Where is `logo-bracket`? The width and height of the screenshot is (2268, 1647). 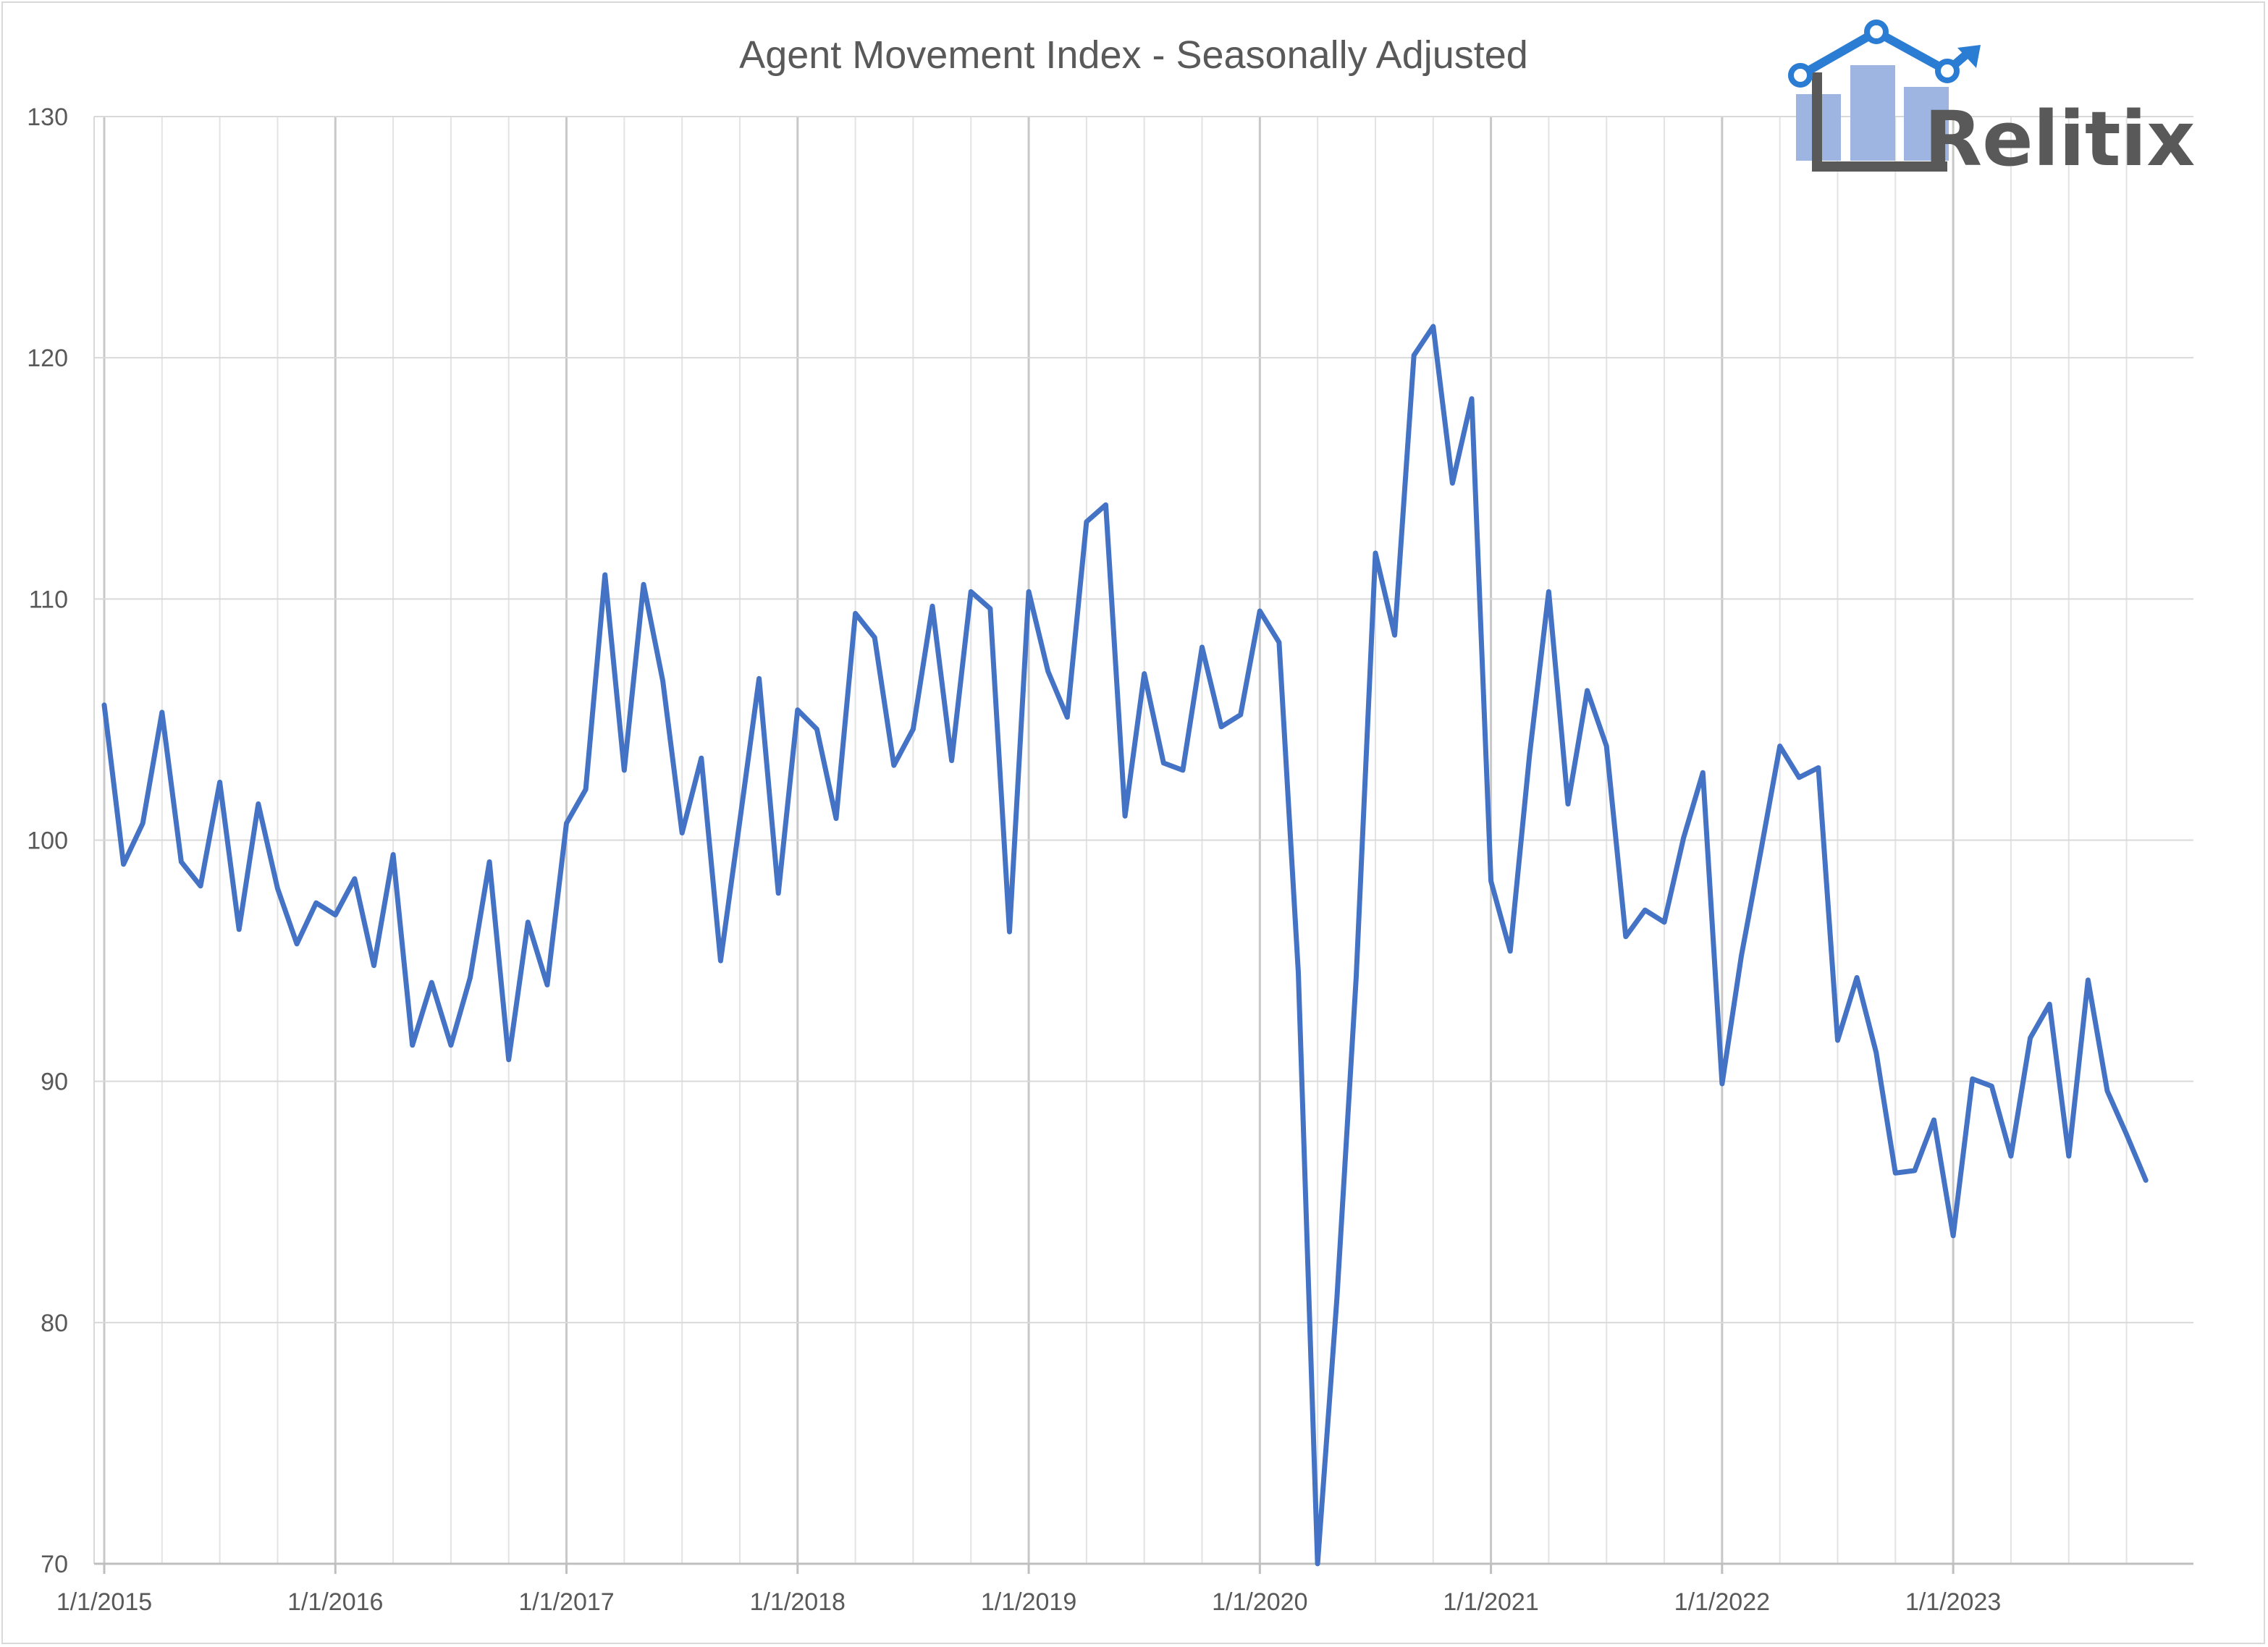 logo-bracket is located at coordinates (1879, 122).